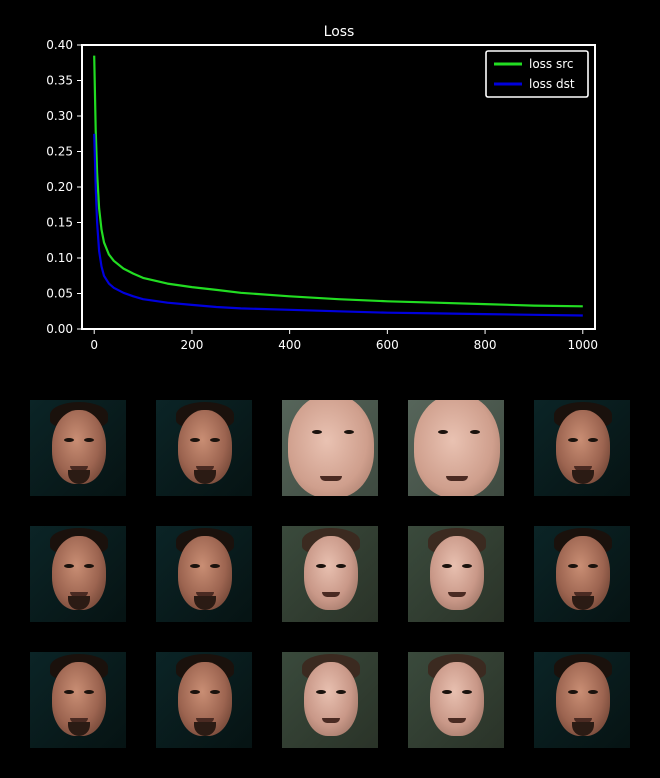  What do you see at coordinates (583, 345) in the screenshot?
I see `x-tick-label: 1000` at bounding box center [583, 345].